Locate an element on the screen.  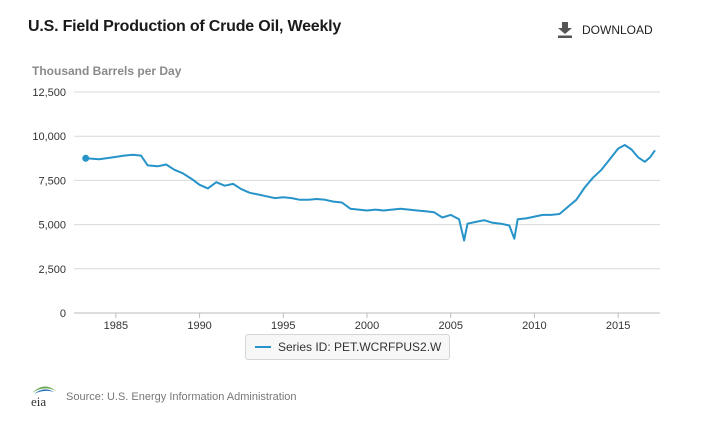
download-label: DOWNLOAD is located at coordinates (617, 30).